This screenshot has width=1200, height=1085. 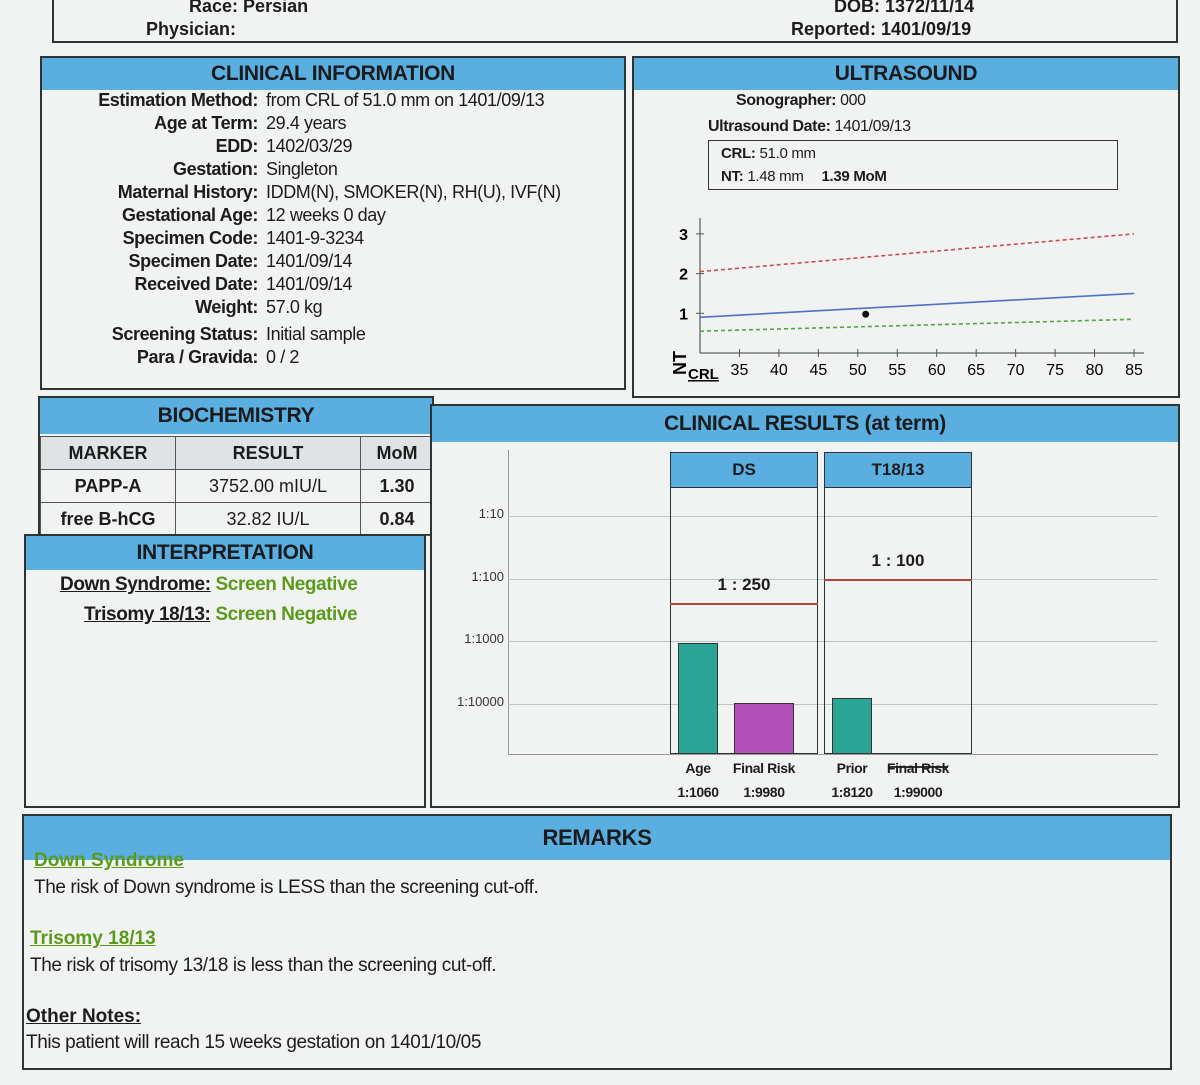 I want to click on crl-row: CRL: 51.0 mm, so click(x=768, y=153).